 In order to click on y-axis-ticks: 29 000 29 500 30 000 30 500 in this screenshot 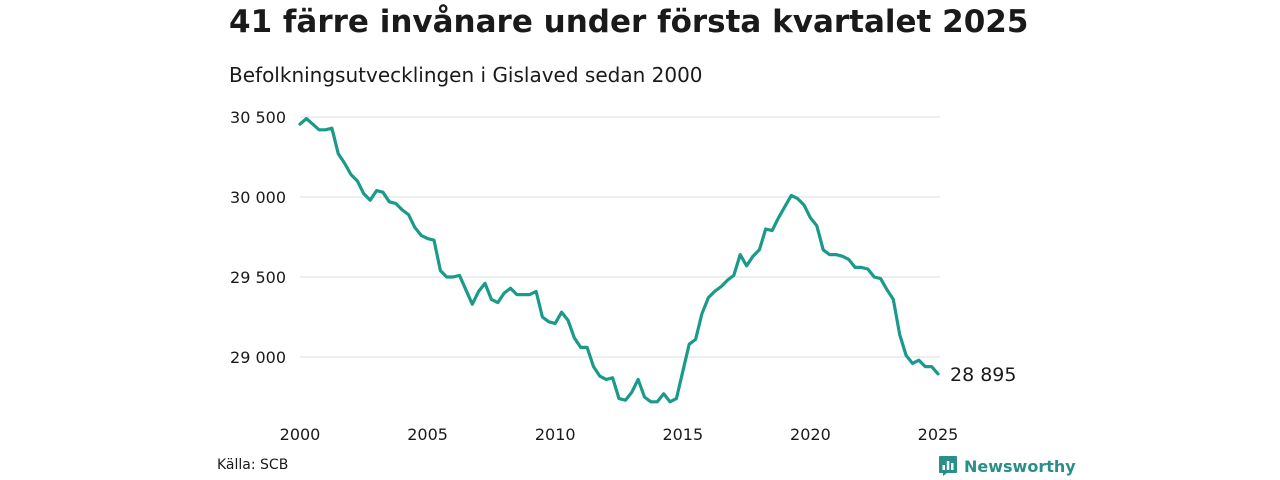, I will do `click(258, 237)`.